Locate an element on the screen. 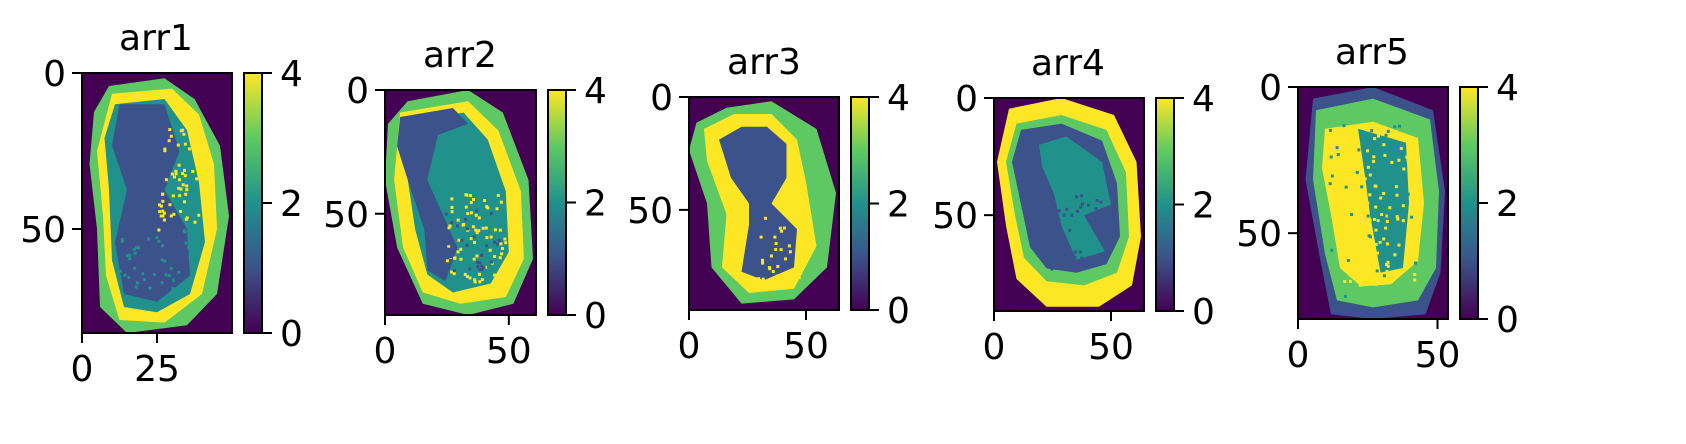 Image resolution: width=1686 pixels, height=444 pixels. x-tick-label: 50 is located at coordinates (1111, 347).